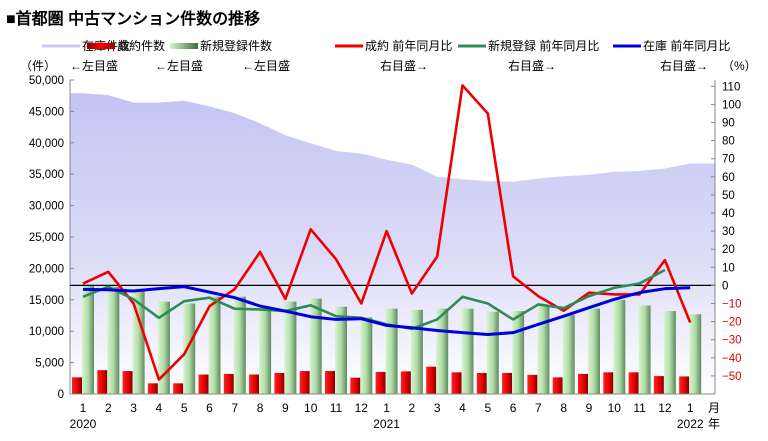 The image size is (768, 441). What do you see at coordinates (731, 105) in the screenshot?
I see `right-tick-label: 100` at bounding box center [731, 105].